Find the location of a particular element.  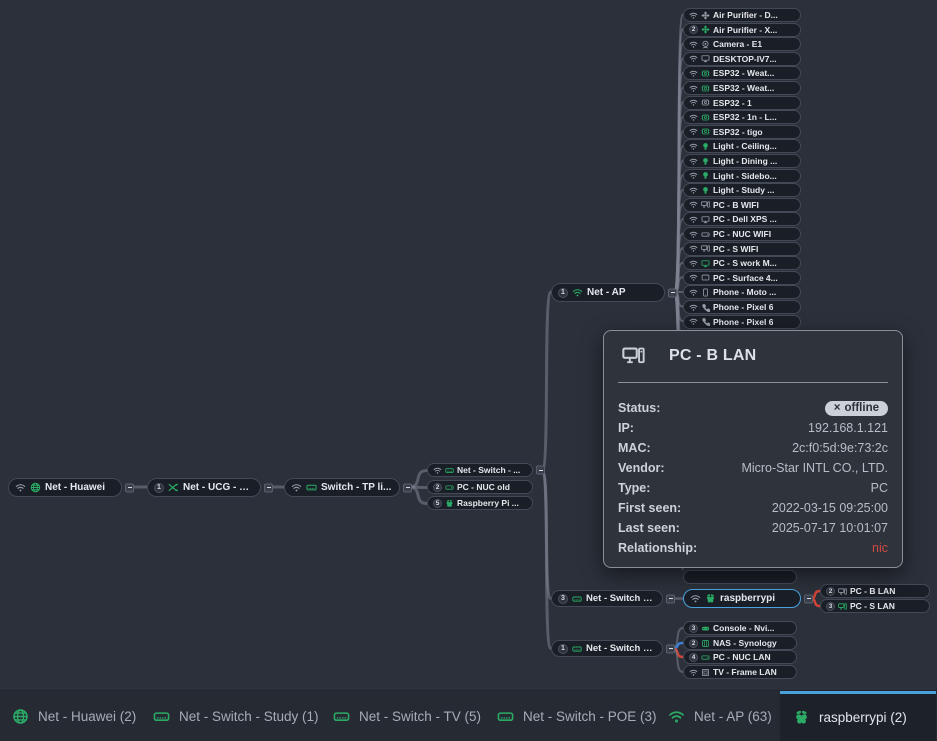

shuffle-icon is located at coordinates (173, 487).